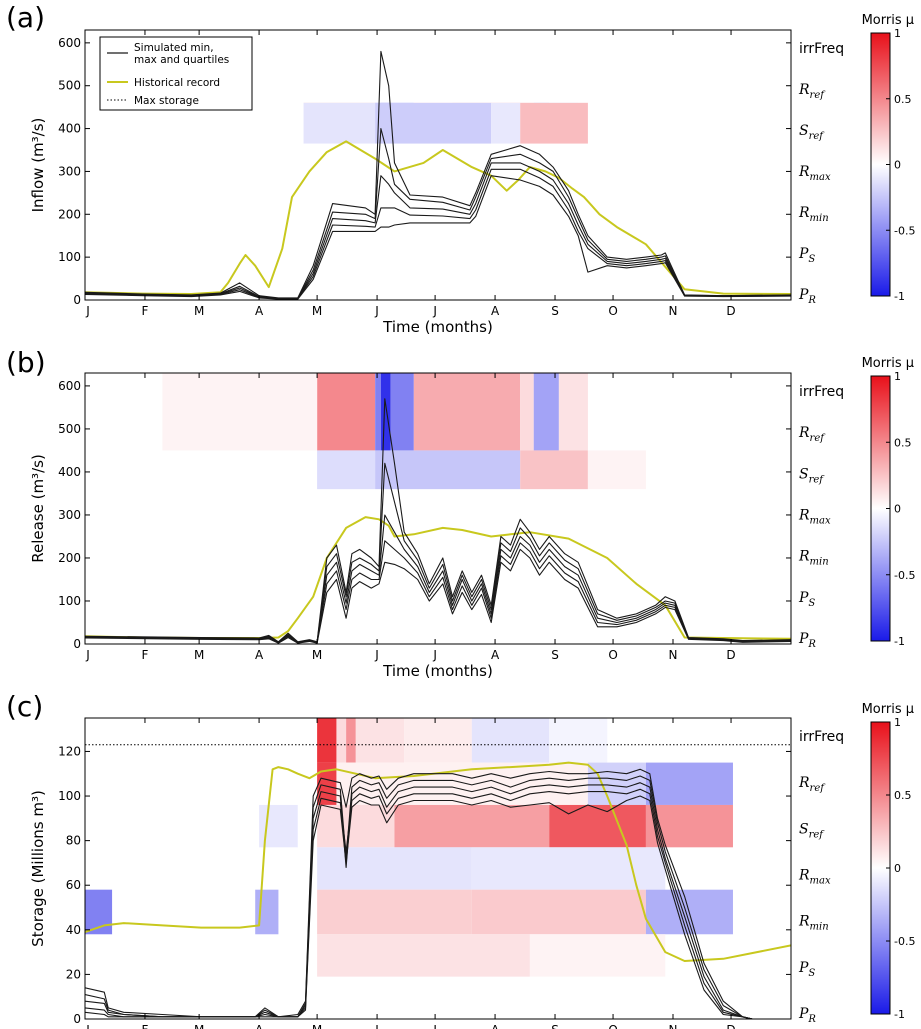  What do you see at coordinates (25, 17) in the screenshot?
I see `panel-label: (a)` at bounding box center [25, 17].